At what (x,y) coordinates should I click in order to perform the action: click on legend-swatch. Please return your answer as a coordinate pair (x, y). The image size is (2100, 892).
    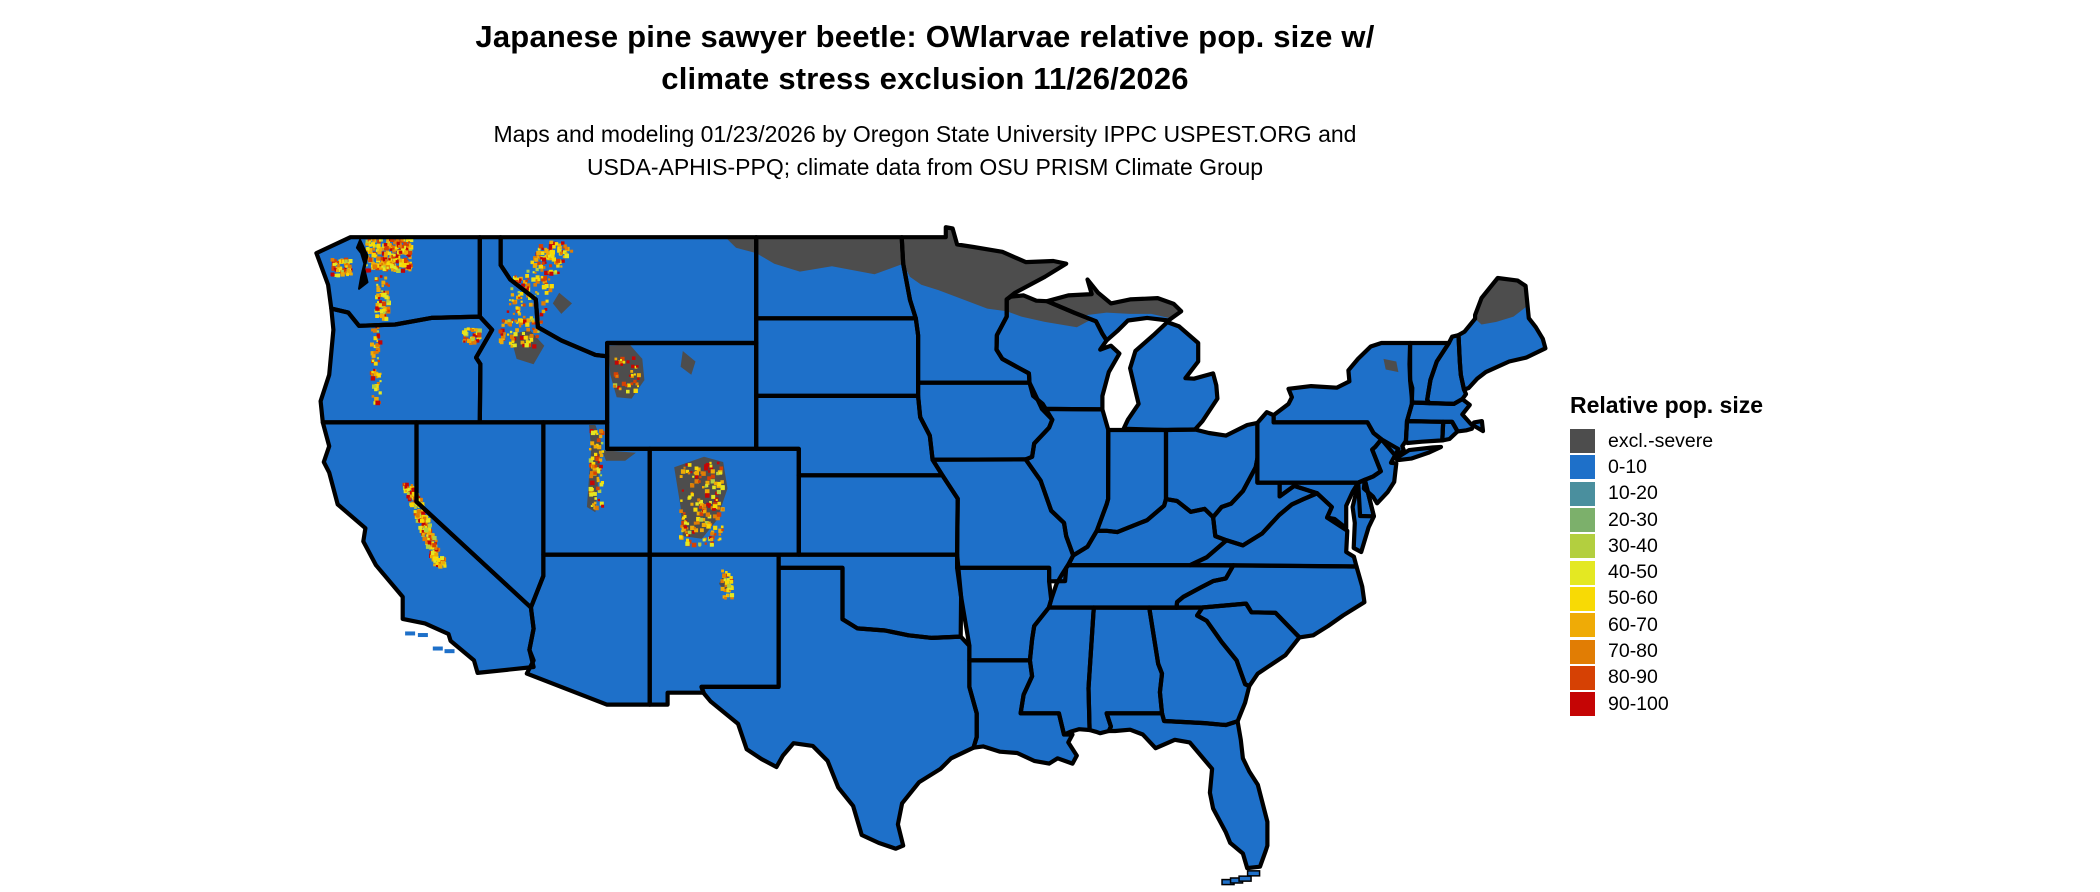
    Looking at the image, I should click on (1582, 546).